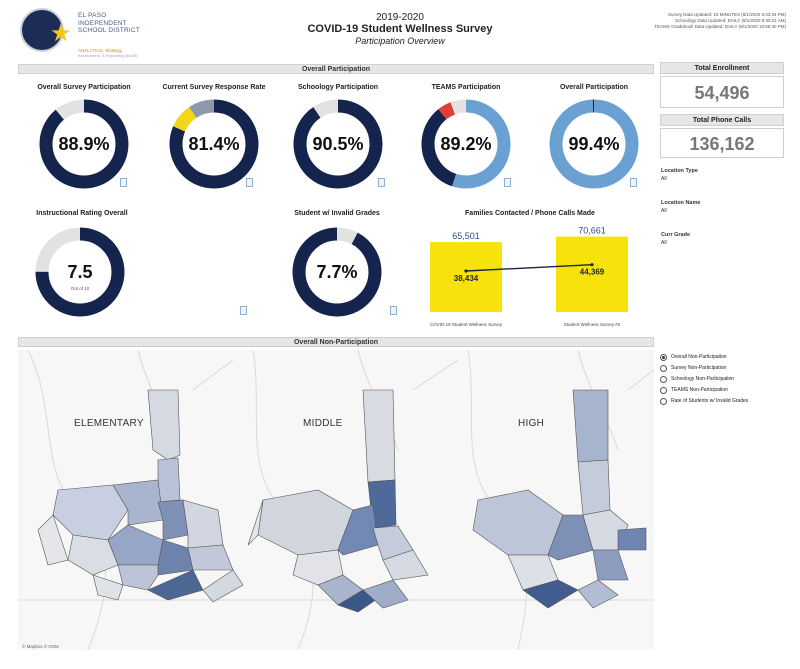 The image size is (800, 669). What do you see at coordinates (400, 41) in the screenshot?
I see `report-subtitle: Participation Overview` at bounding box center [400, 41].